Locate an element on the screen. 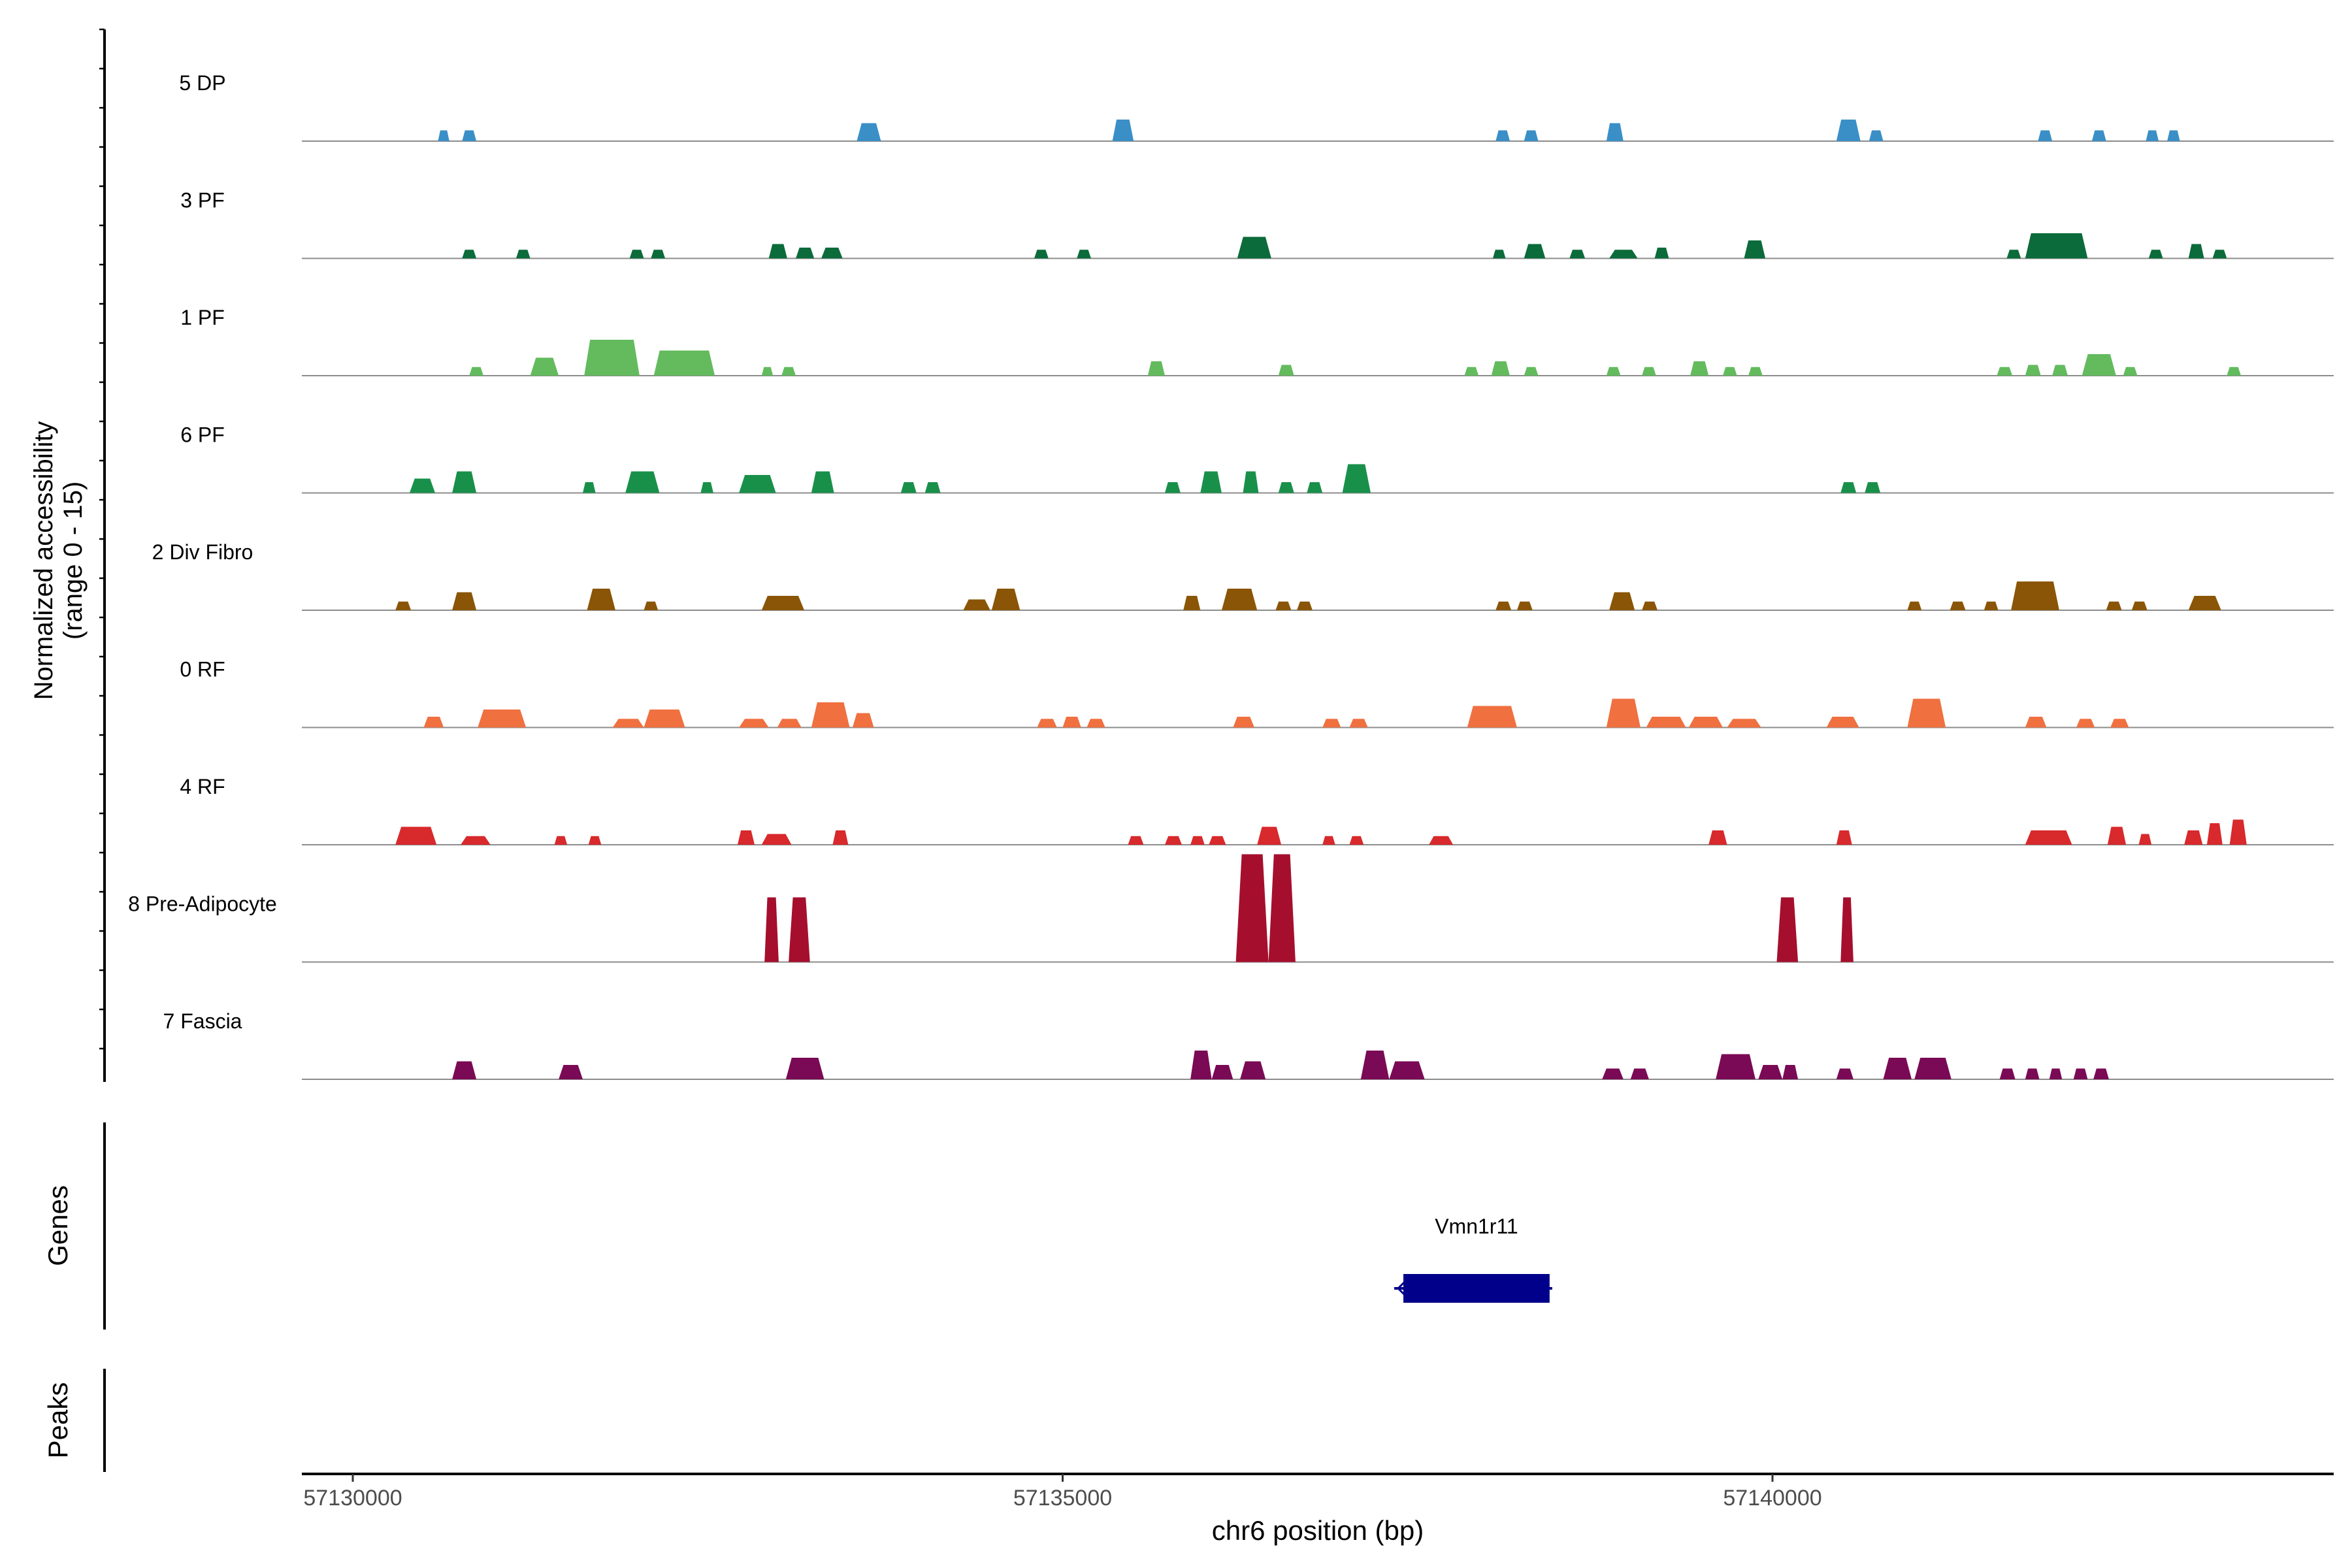 Image resolution: width=2352 pixels, height=1568 pixels. x-axis-tick-label: 57130000 is located at coordinates (352, 1498).